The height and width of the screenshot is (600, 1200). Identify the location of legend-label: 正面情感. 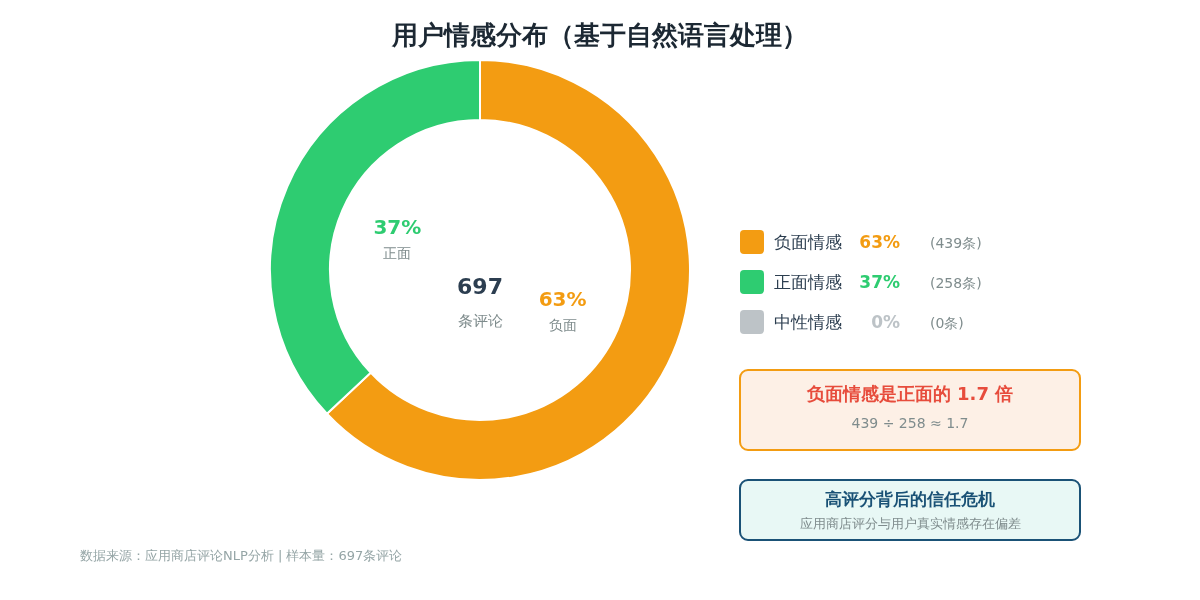
(808, 282).